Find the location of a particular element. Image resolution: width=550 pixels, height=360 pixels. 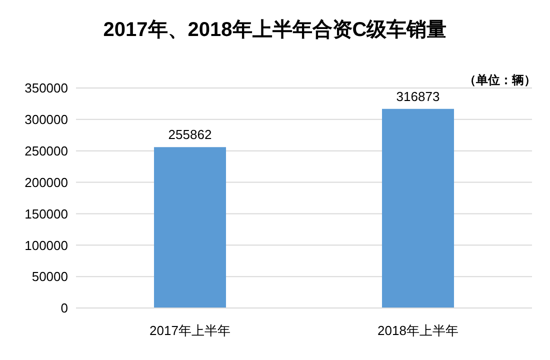

chart-title: 2017年、2018年上半年合资C级车销量 is located at coordinates (275, 30).